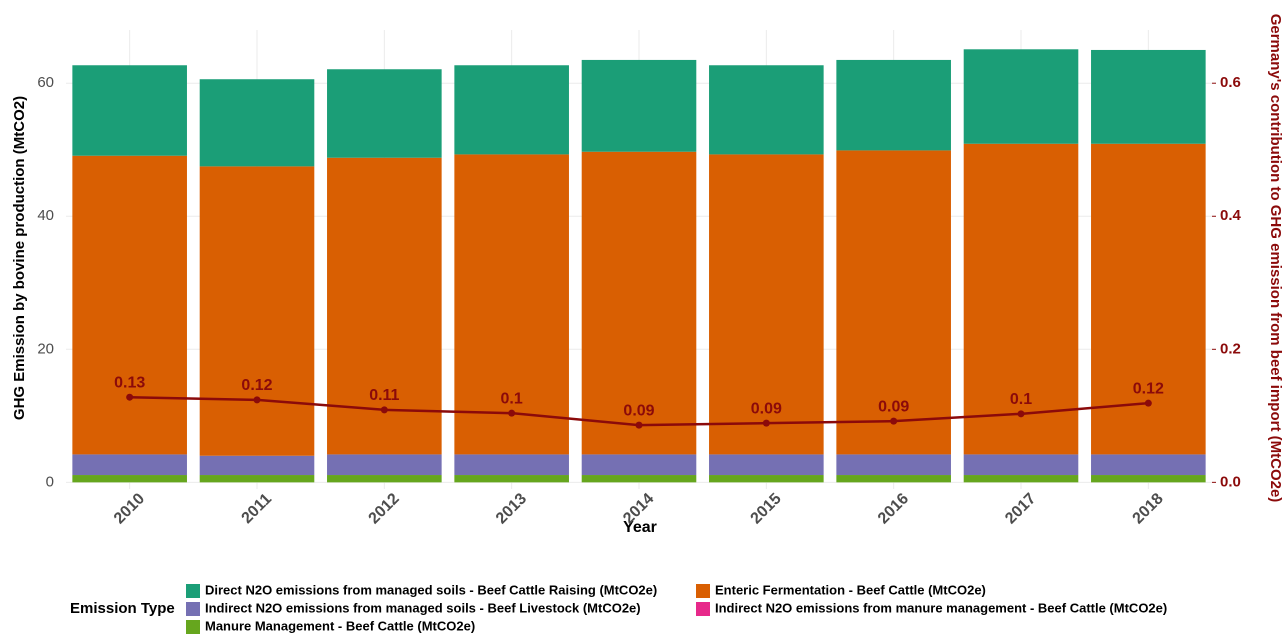 The image size is (1288, 638). What do you see at coordinates (384, 395) in the screenshot?
I see `value-label: 0.11` at bounding box center [384, 395].